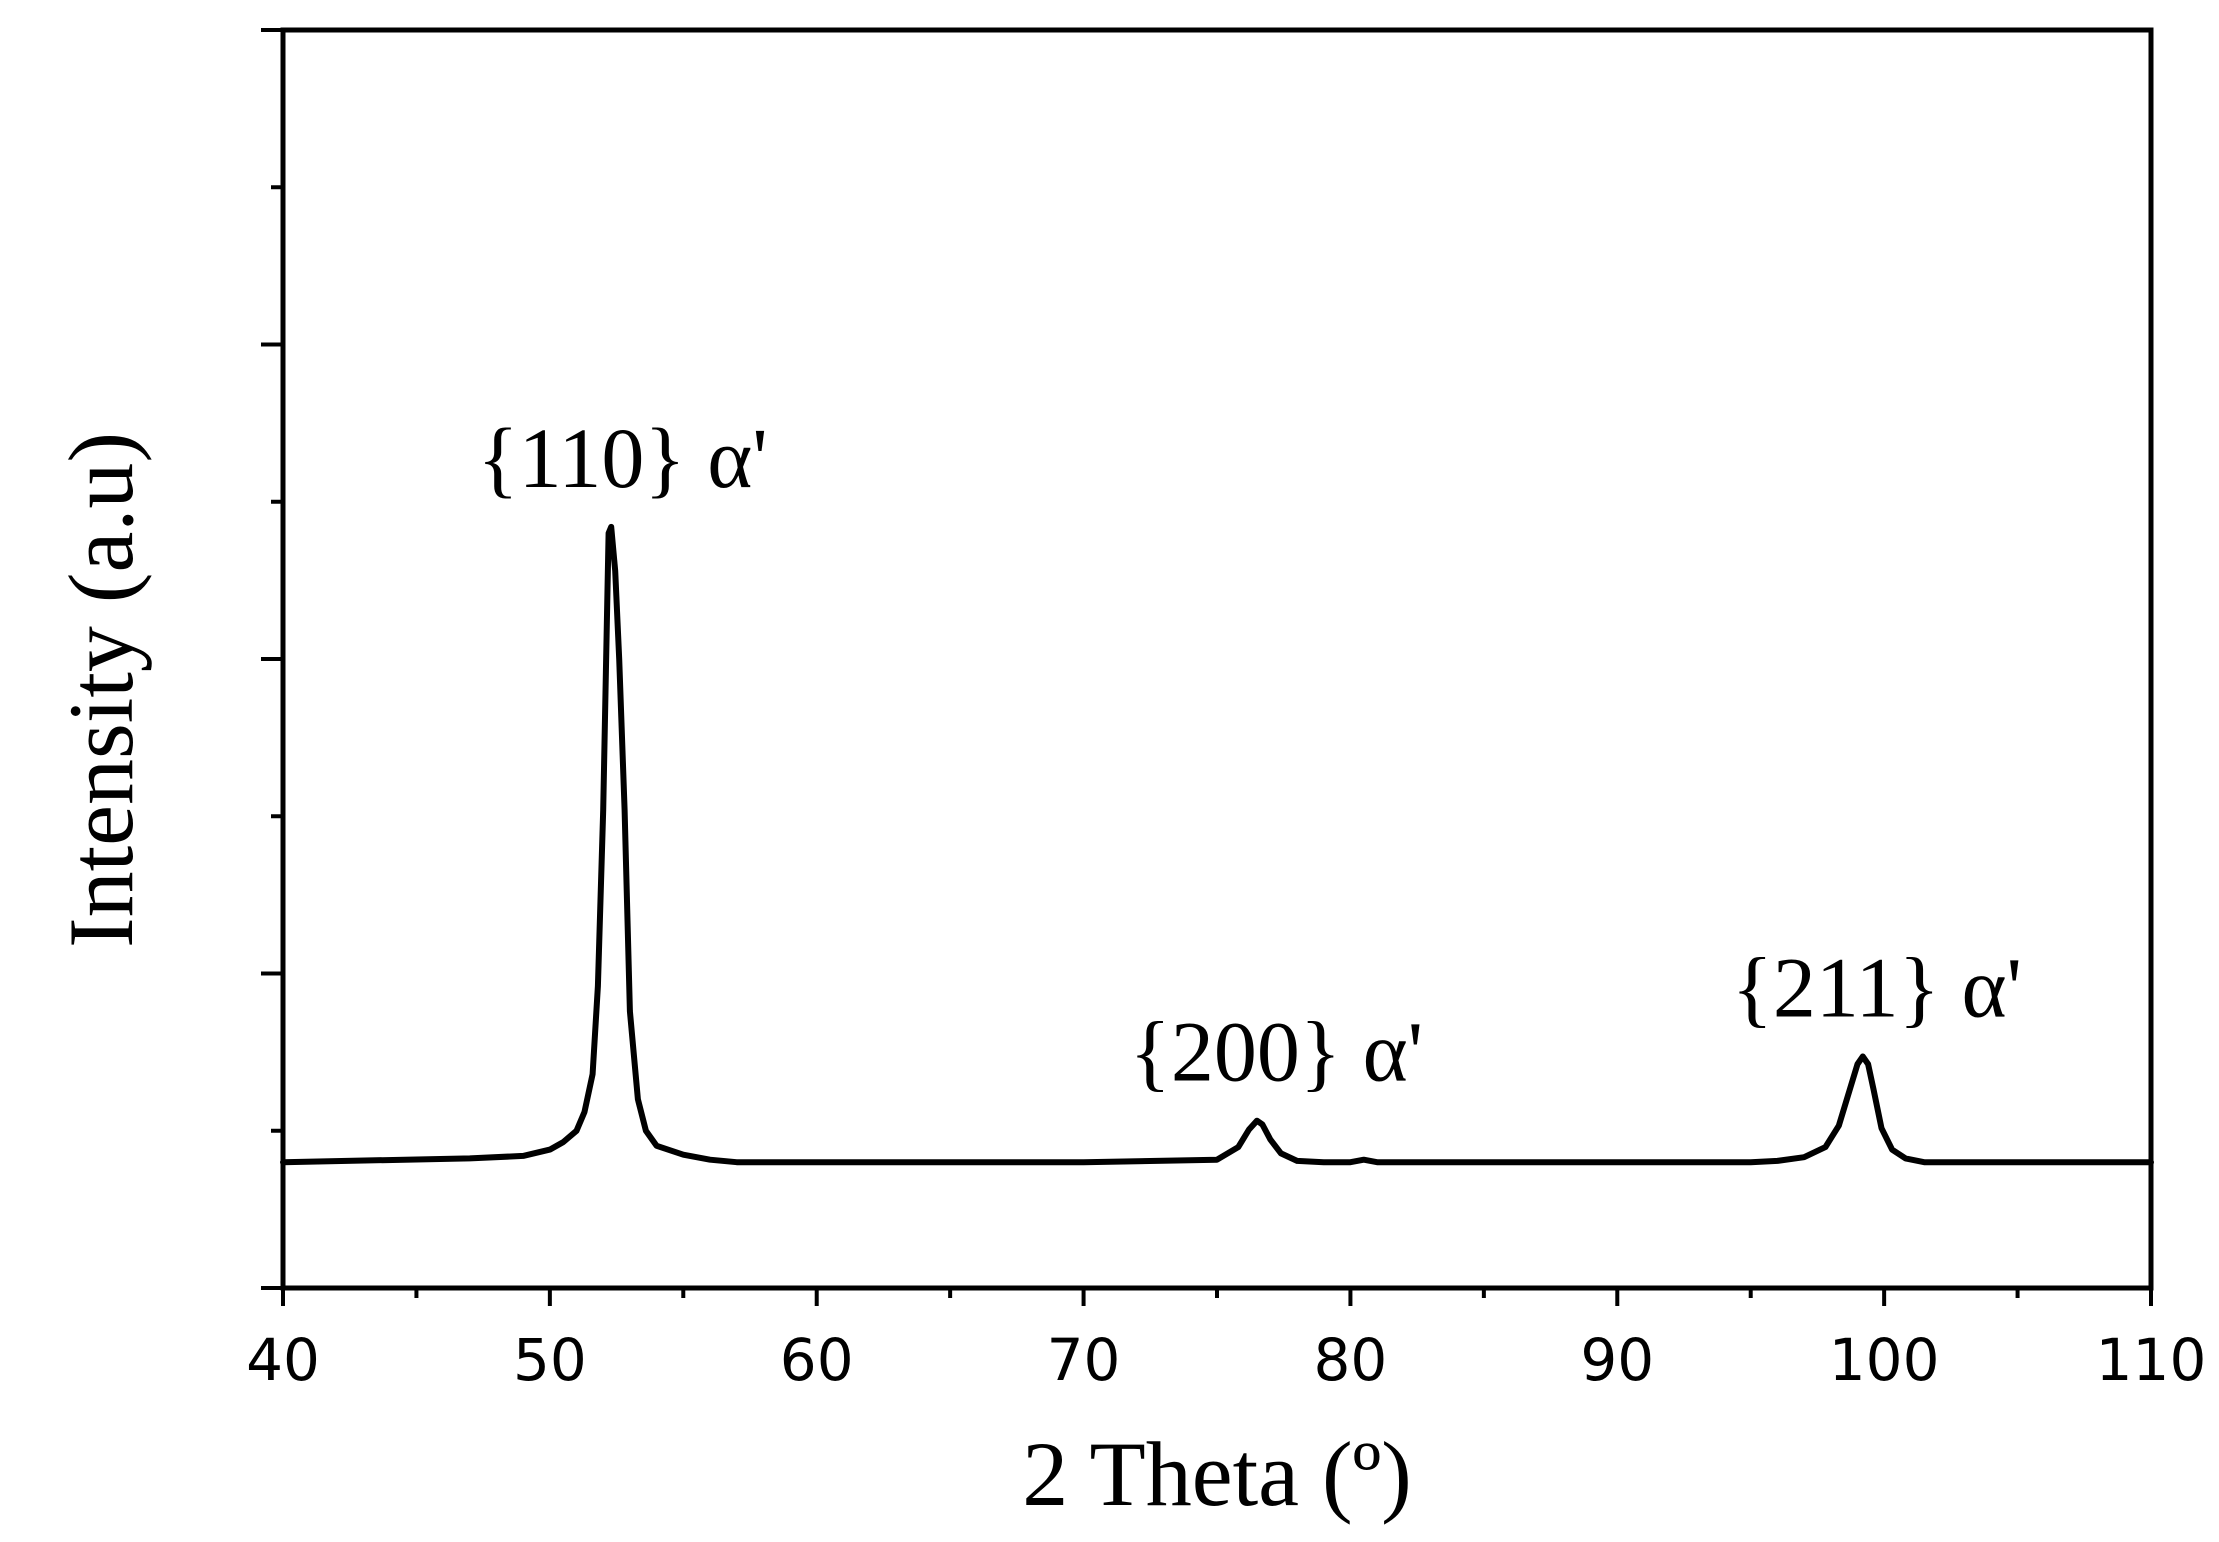  Describe the element at coordinates (550, 1360) in the screenshot. I see `x-tick-label: 50` at that location.